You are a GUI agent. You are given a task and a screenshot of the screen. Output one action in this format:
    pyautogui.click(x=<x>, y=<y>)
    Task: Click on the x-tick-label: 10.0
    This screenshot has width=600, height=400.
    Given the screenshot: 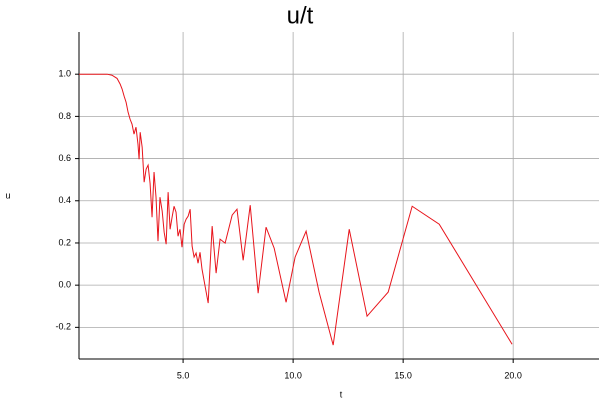 What is the action you would take?
    pyautogui.click(x=293, y=375)
    